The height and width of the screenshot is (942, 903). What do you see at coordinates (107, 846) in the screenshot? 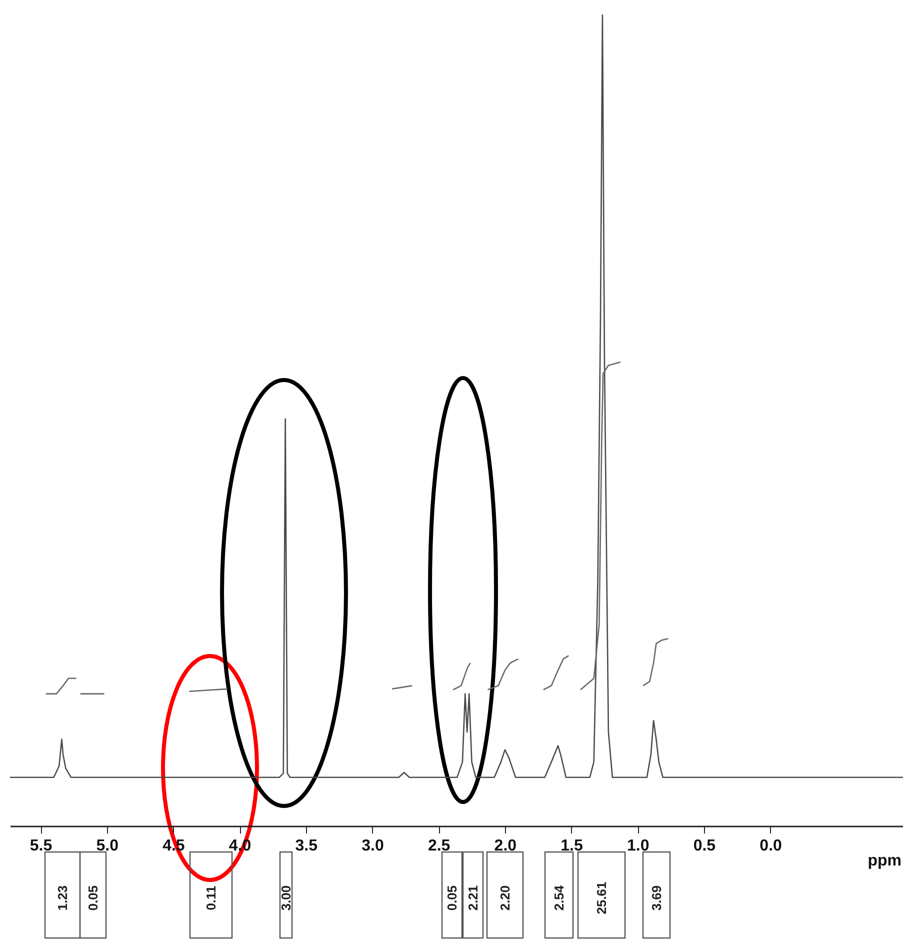
I see `x-tick-label: 5.0` at bounding box center [107, 846].